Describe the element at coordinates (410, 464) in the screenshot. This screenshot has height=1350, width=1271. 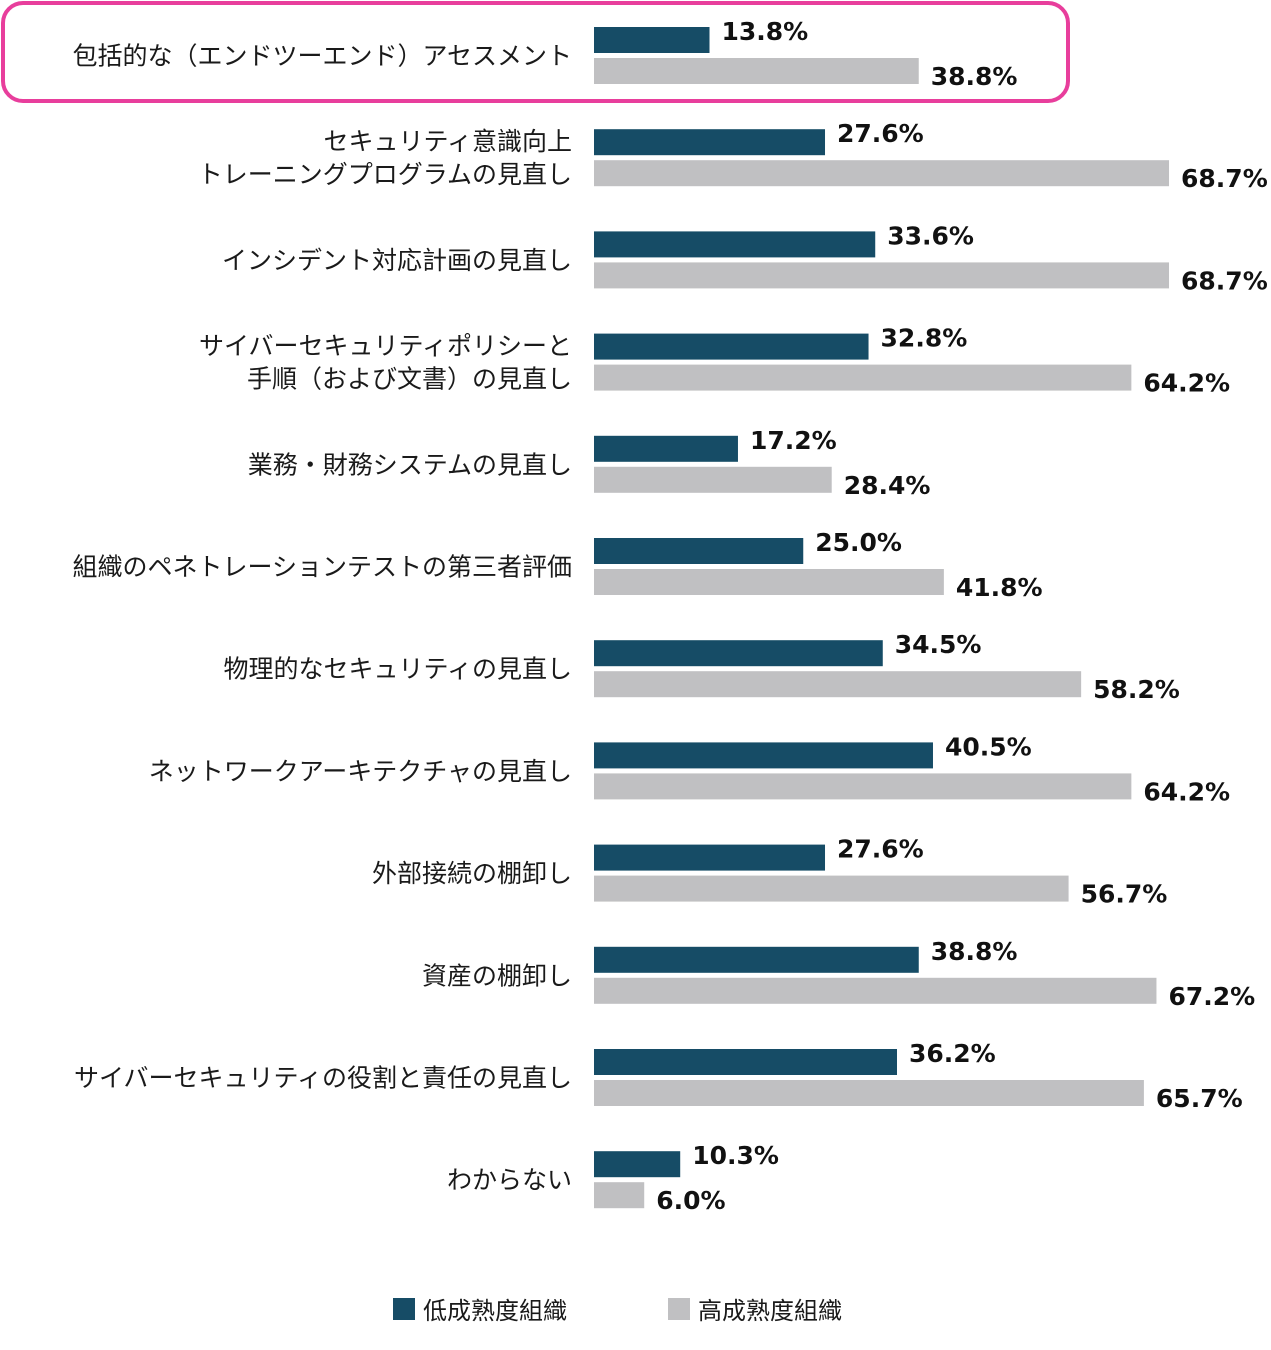
I see `category-label-4-line-0: 業務・財務システムの見直し` at that location.